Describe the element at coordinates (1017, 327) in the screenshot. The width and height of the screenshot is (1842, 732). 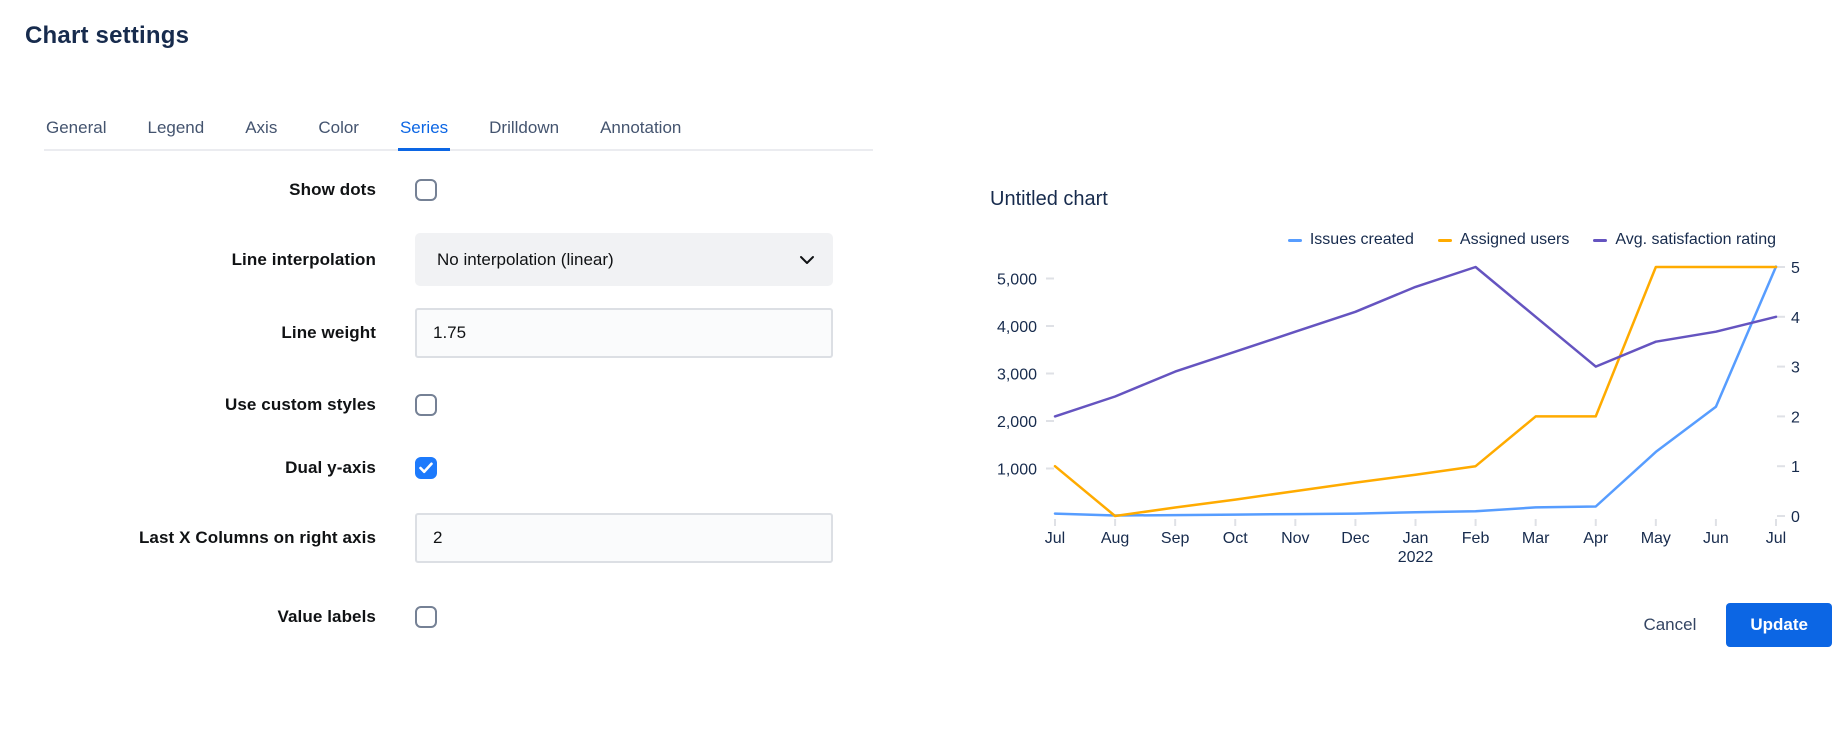
I see `svg-text: 4,000` at that location.